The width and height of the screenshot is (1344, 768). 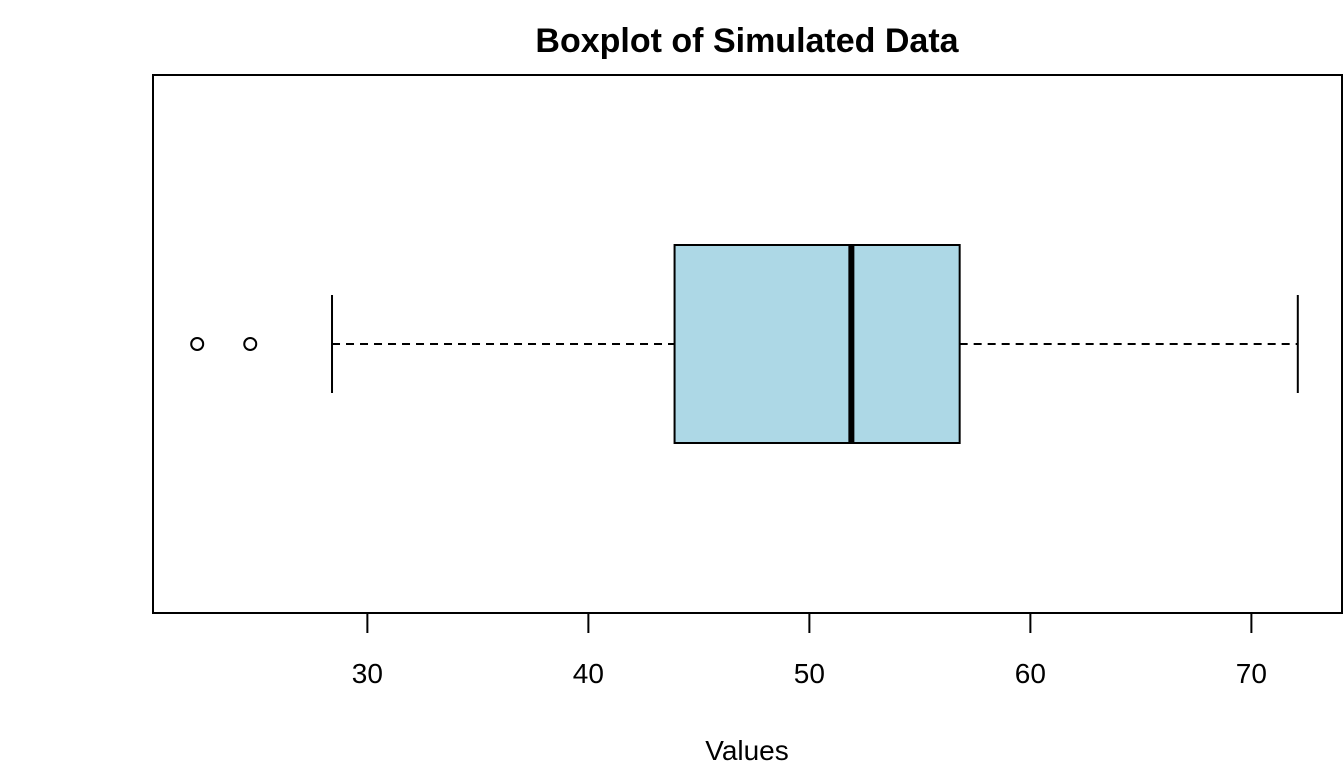 What do you see at coordinates (367, 673) in the screenshot?
I see `x-tick-label-30: 30` at bounding box center [367, 673].